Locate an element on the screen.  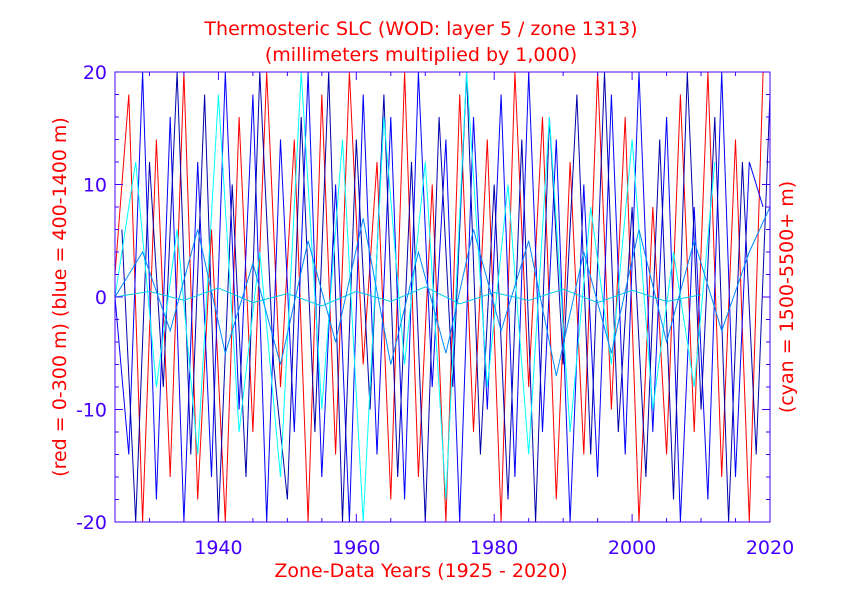
y-axis-label-left: (red = 0-300 m) (blue = 400-1400 m) is located at coordinates (60, 297).